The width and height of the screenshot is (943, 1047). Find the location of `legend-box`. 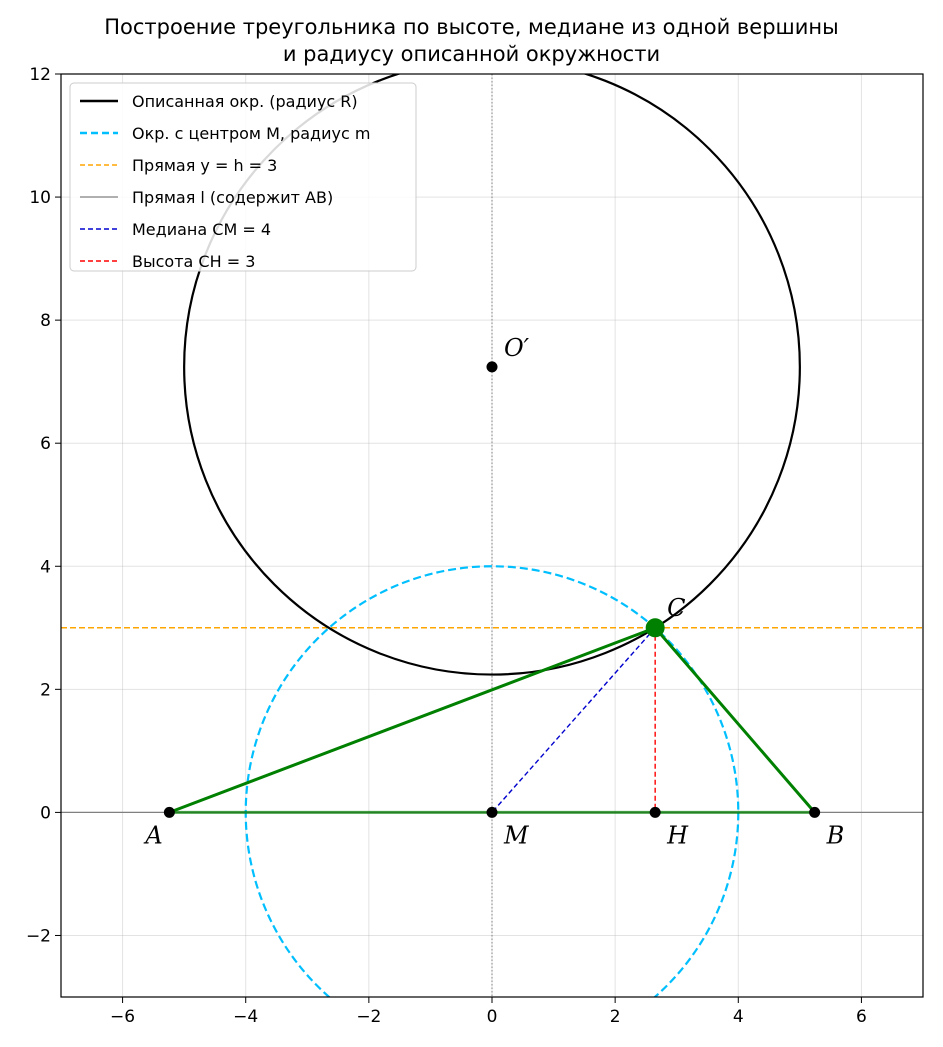

legend-box is located at coordinates (243, 177).